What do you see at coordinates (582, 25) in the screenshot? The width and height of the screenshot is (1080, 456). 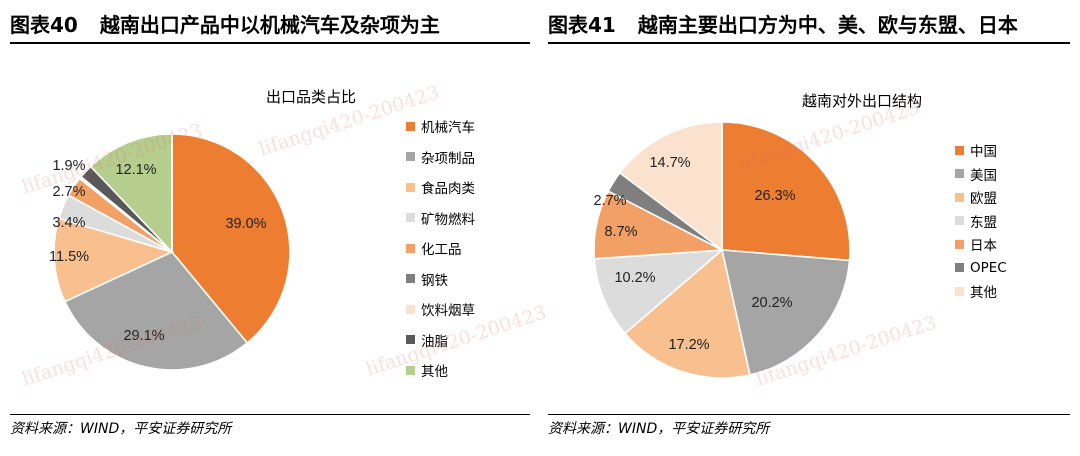 I see `figure-41-number: 图表41` at bounding box center [582, 25].